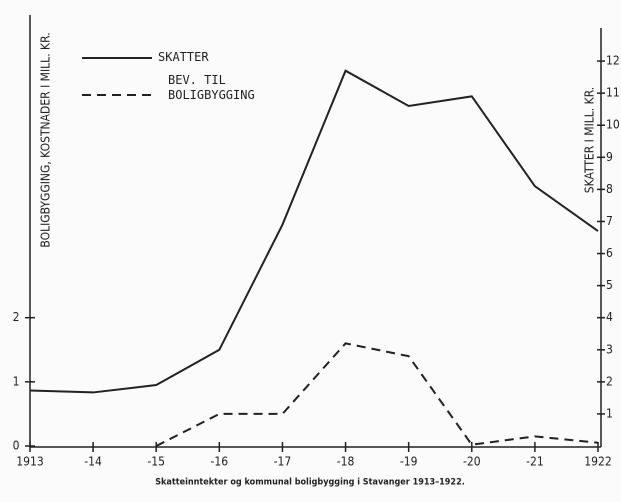 The height and width of the screenshot is (502, 621). I want to click on y2-tick-label: 8, so click(609, 189).